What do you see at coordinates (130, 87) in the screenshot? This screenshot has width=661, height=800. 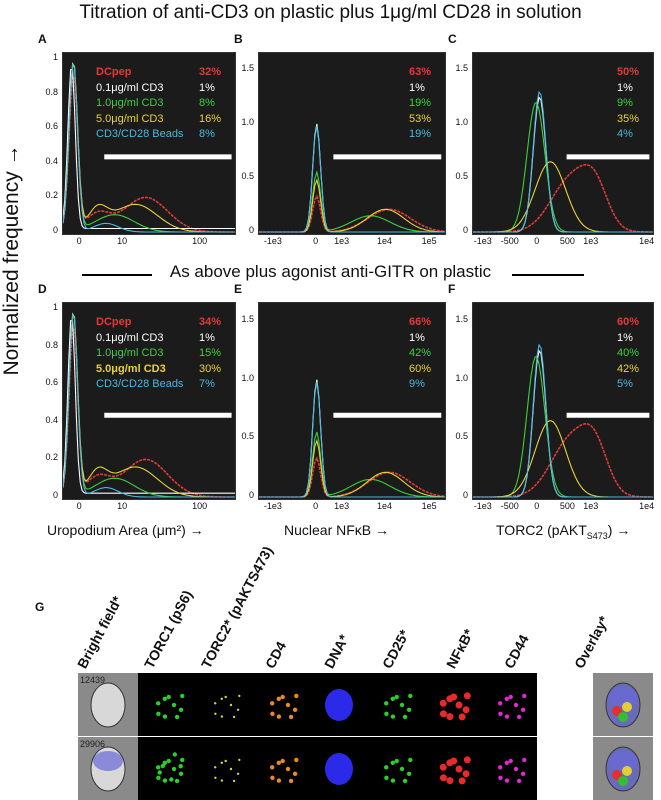 I see `legend-entry: 0.1μg/ml CD3` at bounding box center [130, 87].